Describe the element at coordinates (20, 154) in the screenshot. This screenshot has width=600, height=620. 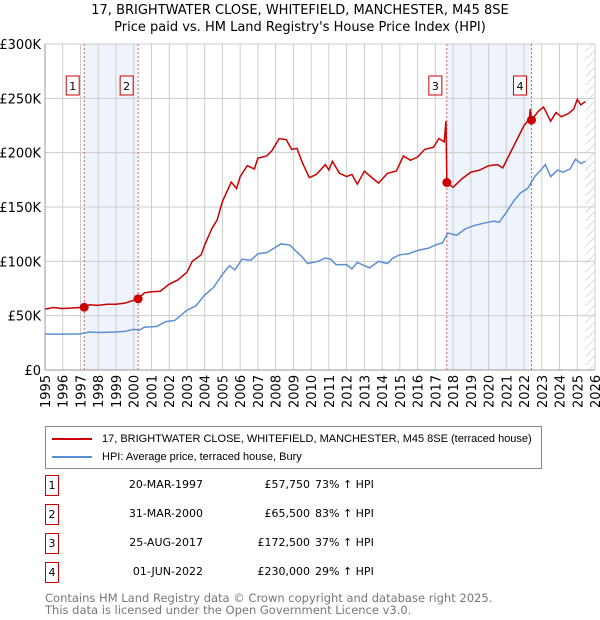
I see `y-tick-label: £200K` at that location.